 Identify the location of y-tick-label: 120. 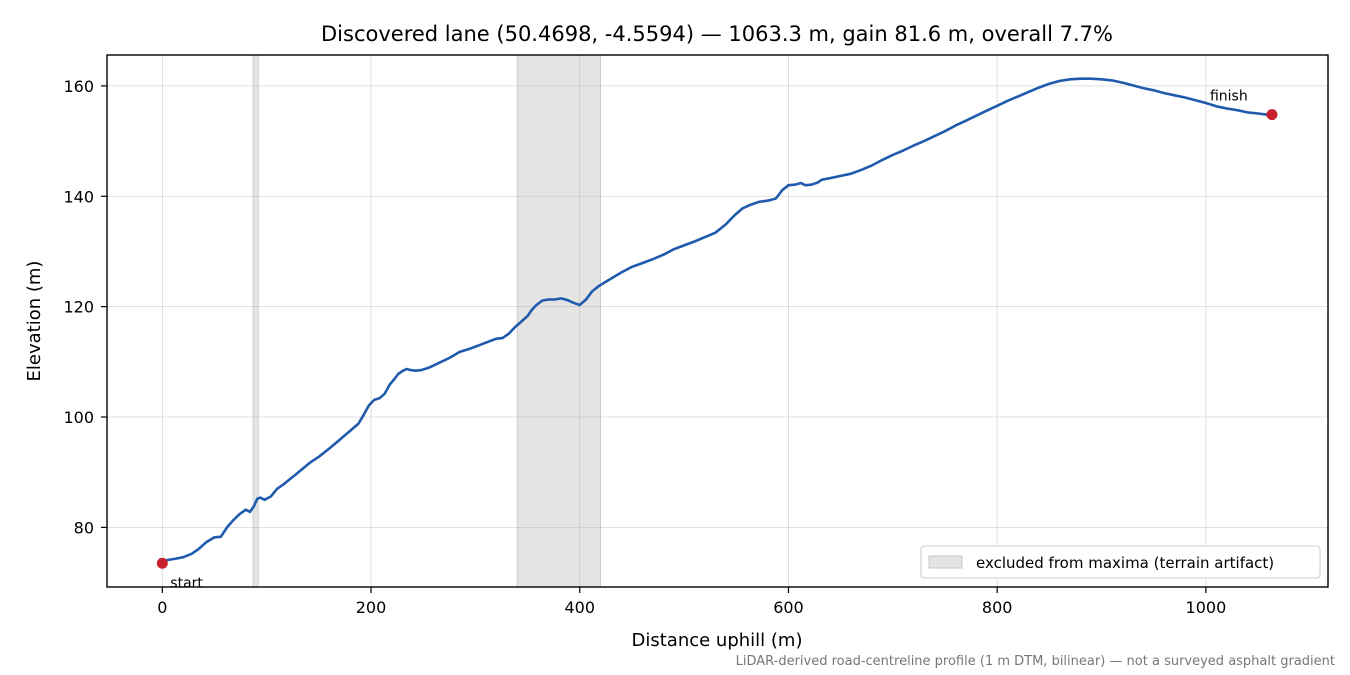
(78, 307).